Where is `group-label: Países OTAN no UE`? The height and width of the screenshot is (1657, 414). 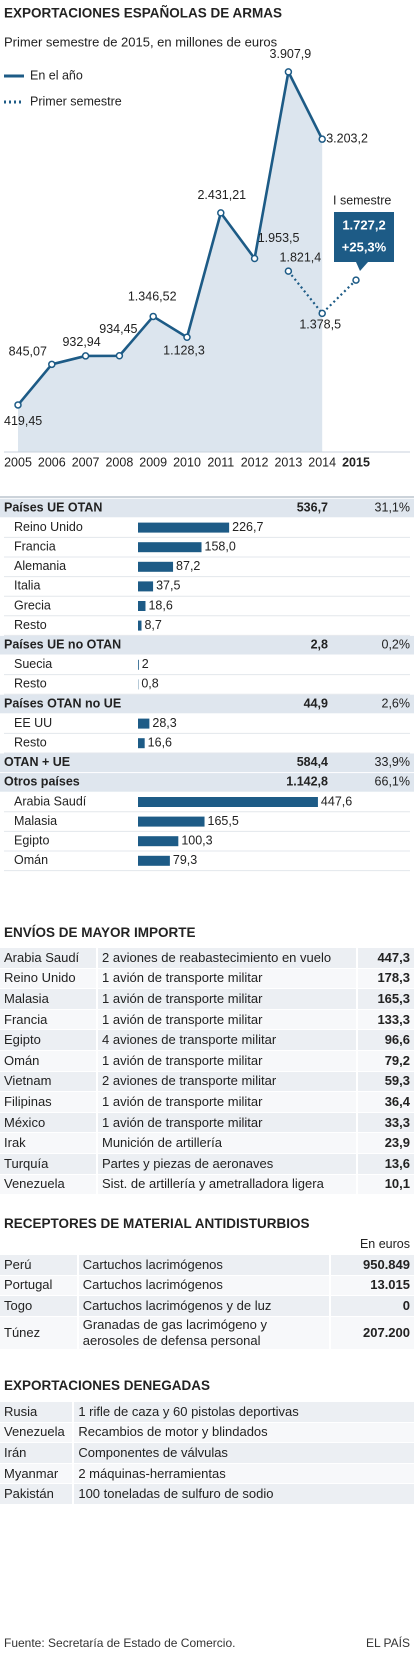
group-label: Países OTAN no UE is located at coordinates (62, 703).